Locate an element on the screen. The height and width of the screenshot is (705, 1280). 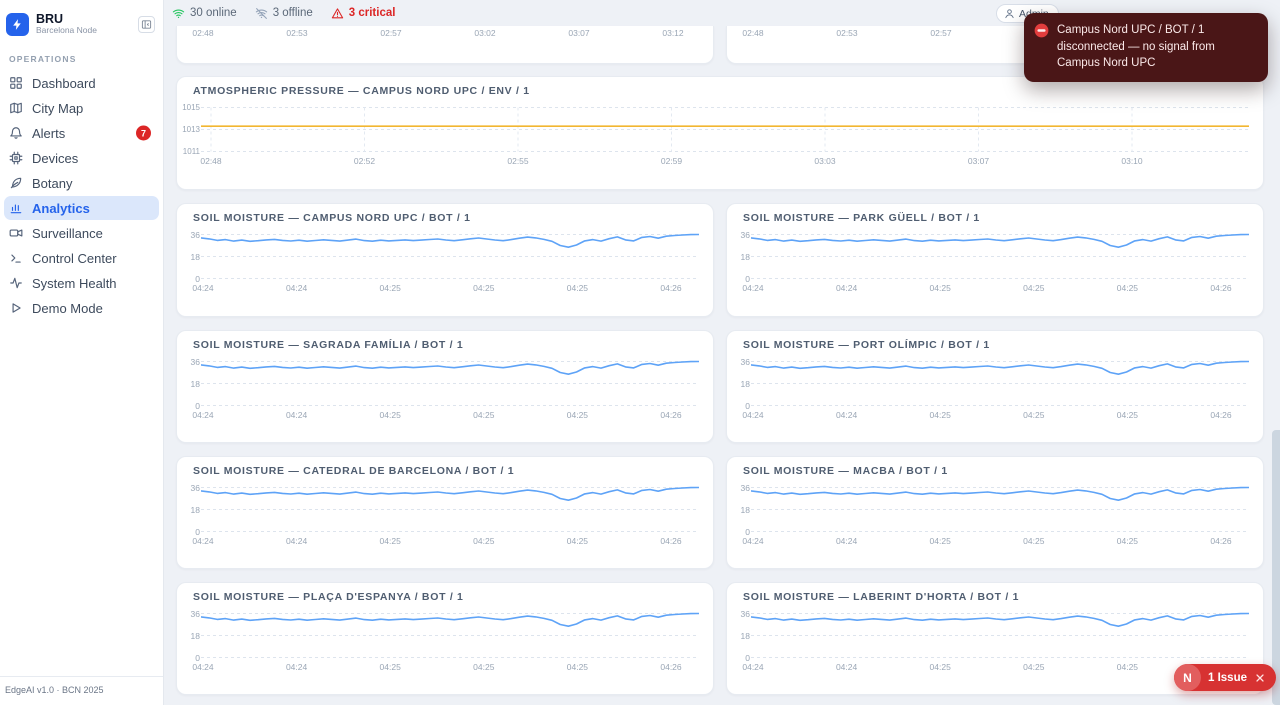
chart-panel-partial-left: 02:48 02:53 02:57 03:02 03:07 03:12 is located at coordinates (445, 45).